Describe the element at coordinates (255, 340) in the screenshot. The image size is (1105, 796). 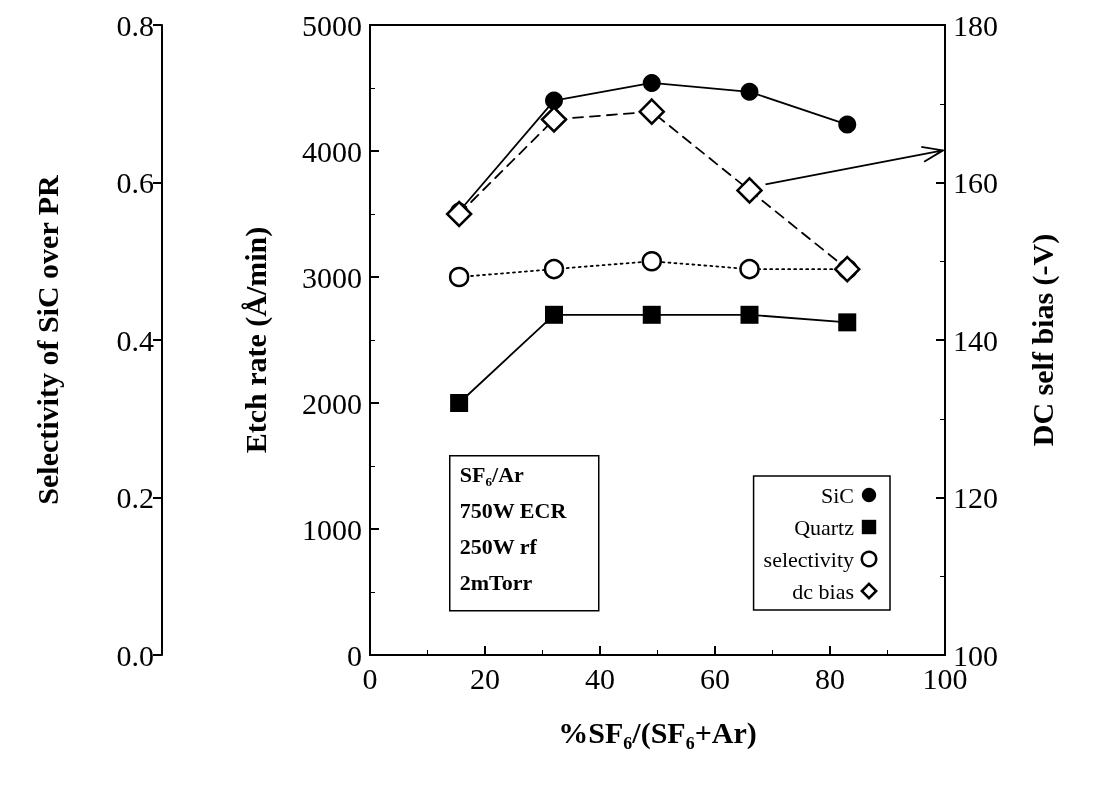
I see `y-axis-title: Etch rate (Å/min)` at that location.